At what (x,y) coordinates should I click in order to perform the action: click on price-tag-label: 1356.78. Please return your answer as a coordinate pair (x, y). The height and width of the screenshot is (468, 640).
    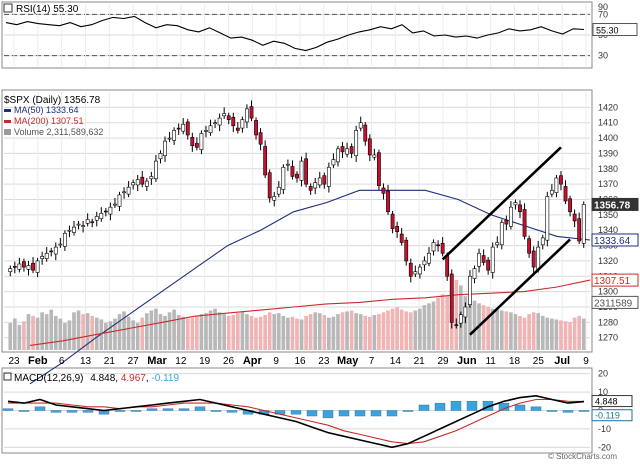
    Looking at the image, I should click on (612, 205).